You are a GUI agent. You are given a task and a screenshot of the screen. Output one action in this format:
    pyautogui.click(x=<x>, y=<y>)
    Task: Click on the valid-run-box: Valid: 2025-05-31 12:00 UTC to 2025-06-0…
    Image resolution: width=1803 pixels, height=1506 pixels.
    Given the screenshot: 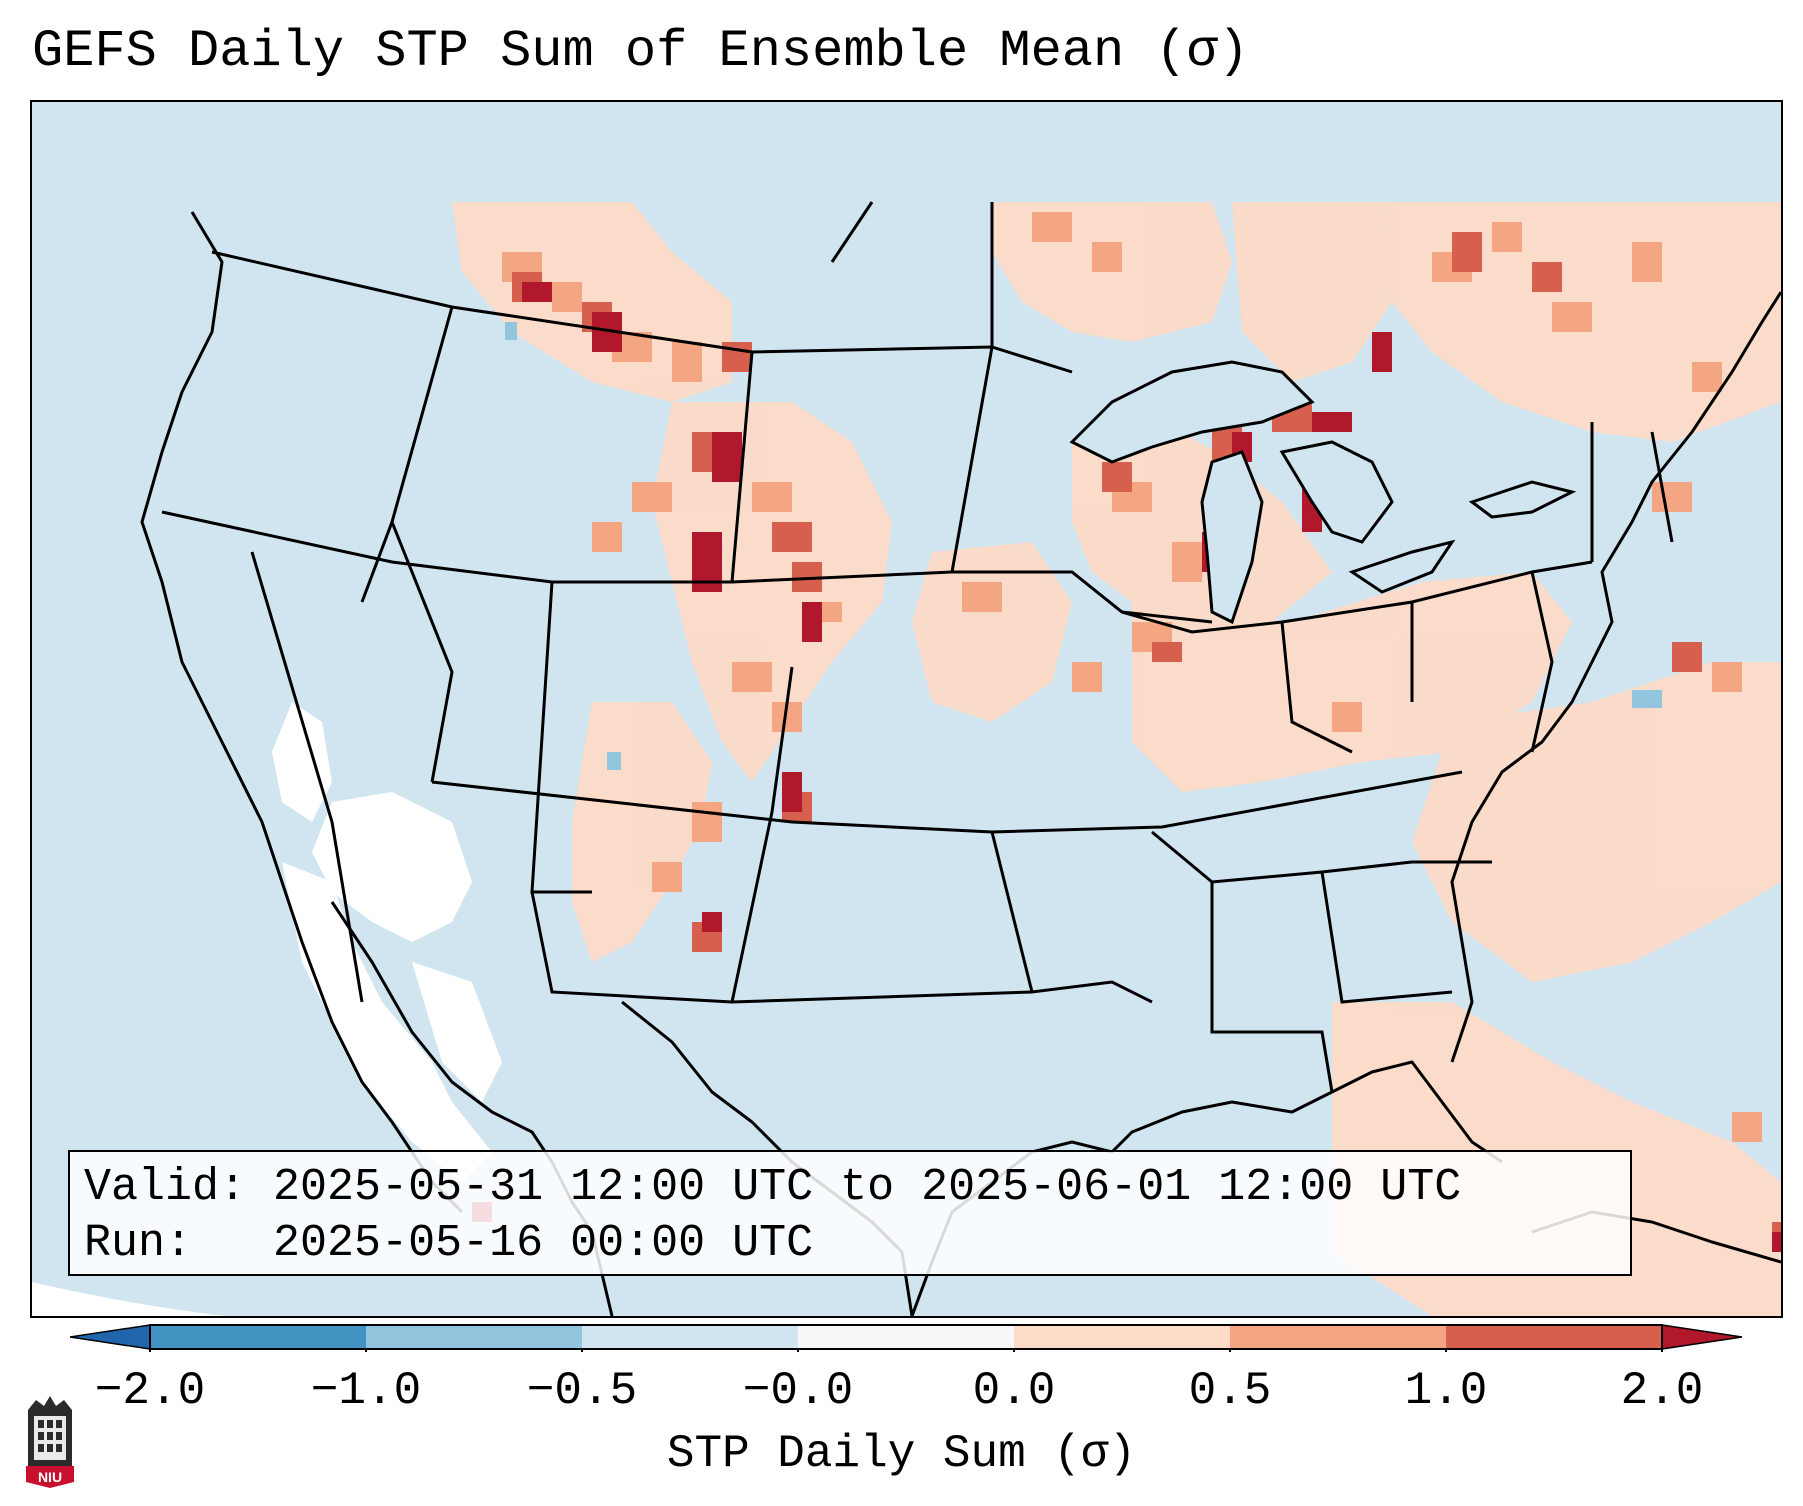 What is the action you would take?
    pyautogui.click(x=850, y=1213)
    